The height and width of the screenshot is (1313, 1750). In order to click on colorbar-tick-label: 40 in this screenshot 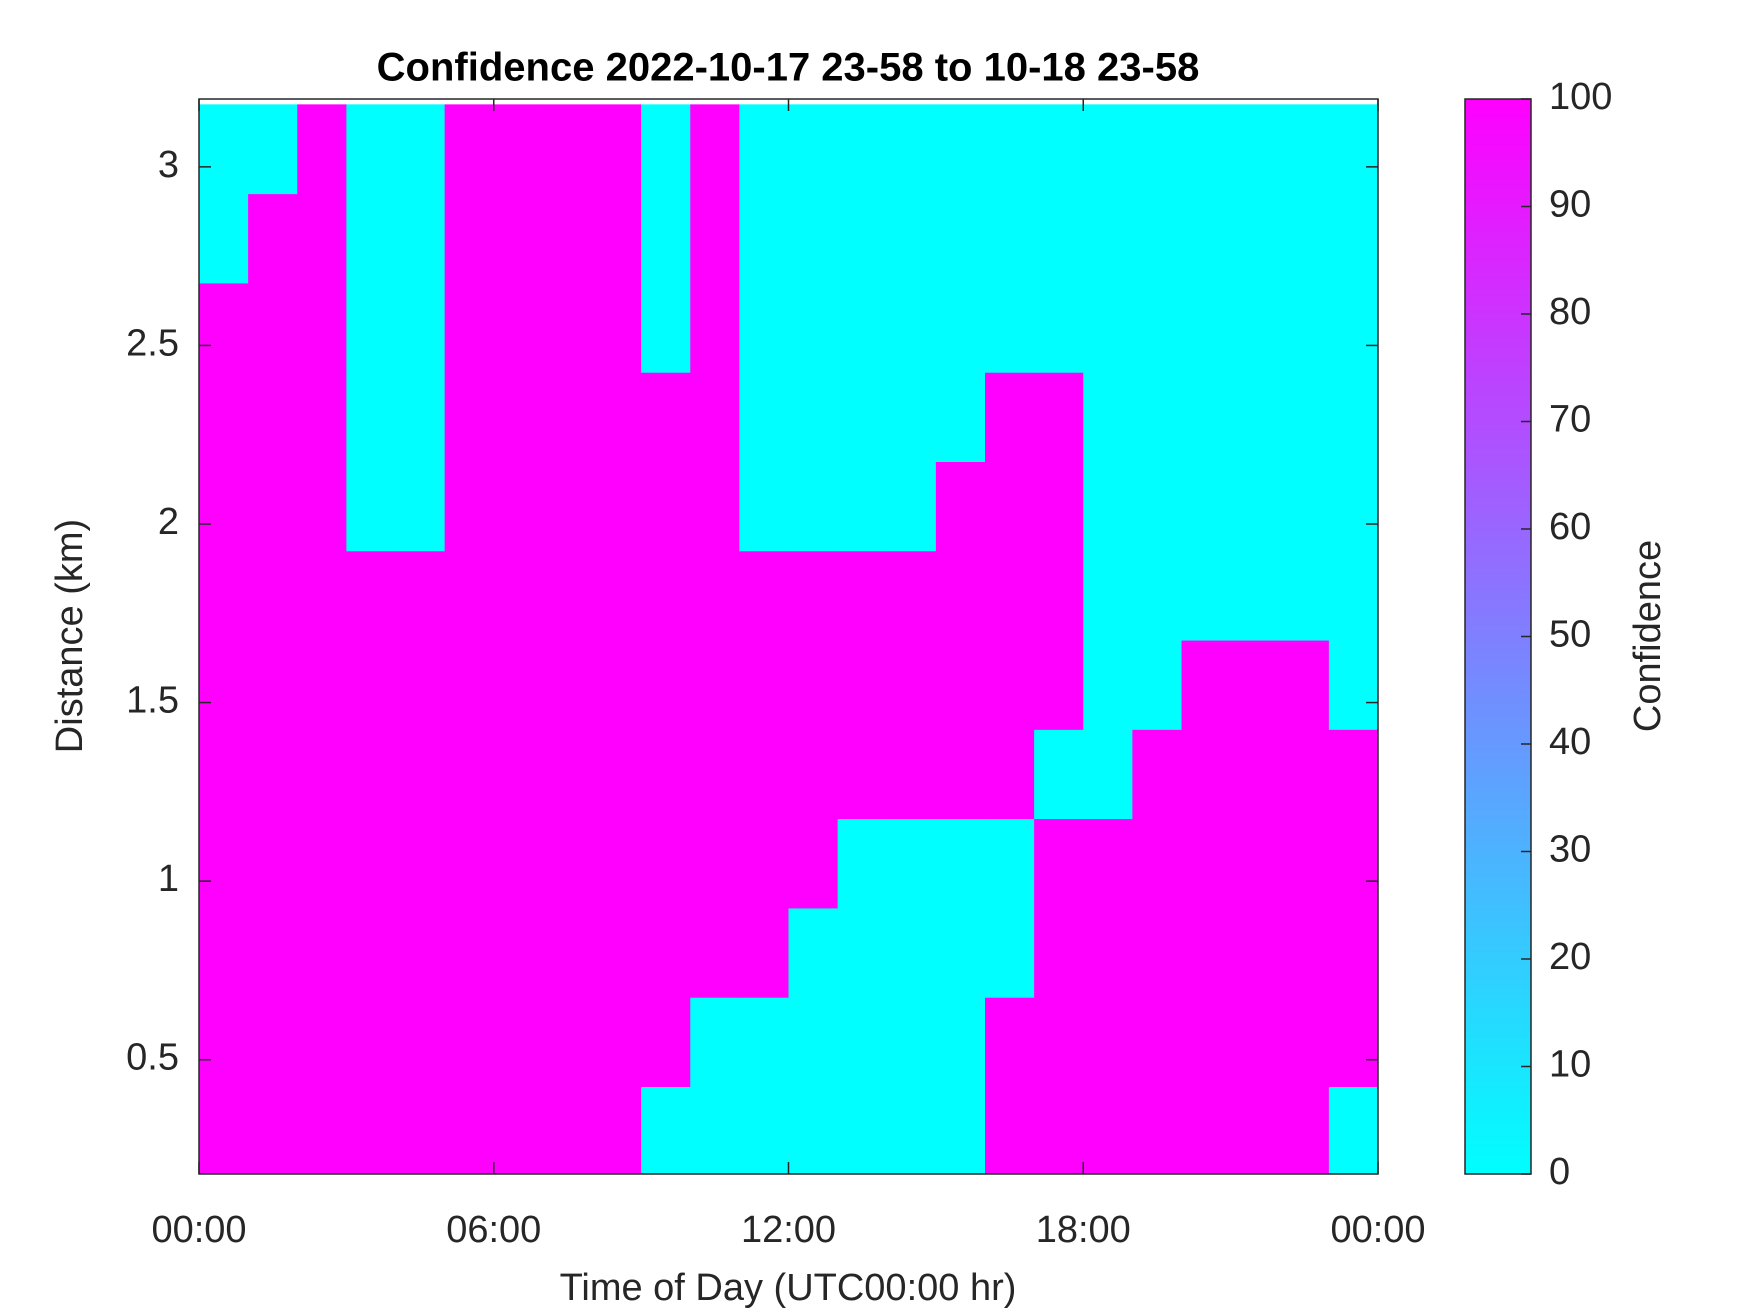, I will do `click(1570, 742)`.